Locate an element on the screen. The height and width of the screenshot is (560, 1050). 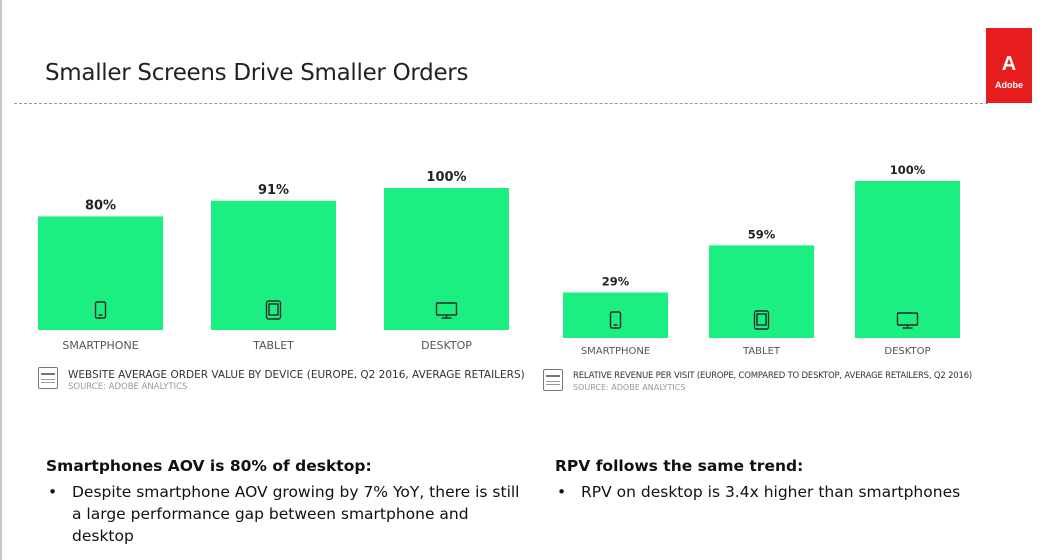
adobe-logo: A Adobe is located at coordinates (1009, 65).